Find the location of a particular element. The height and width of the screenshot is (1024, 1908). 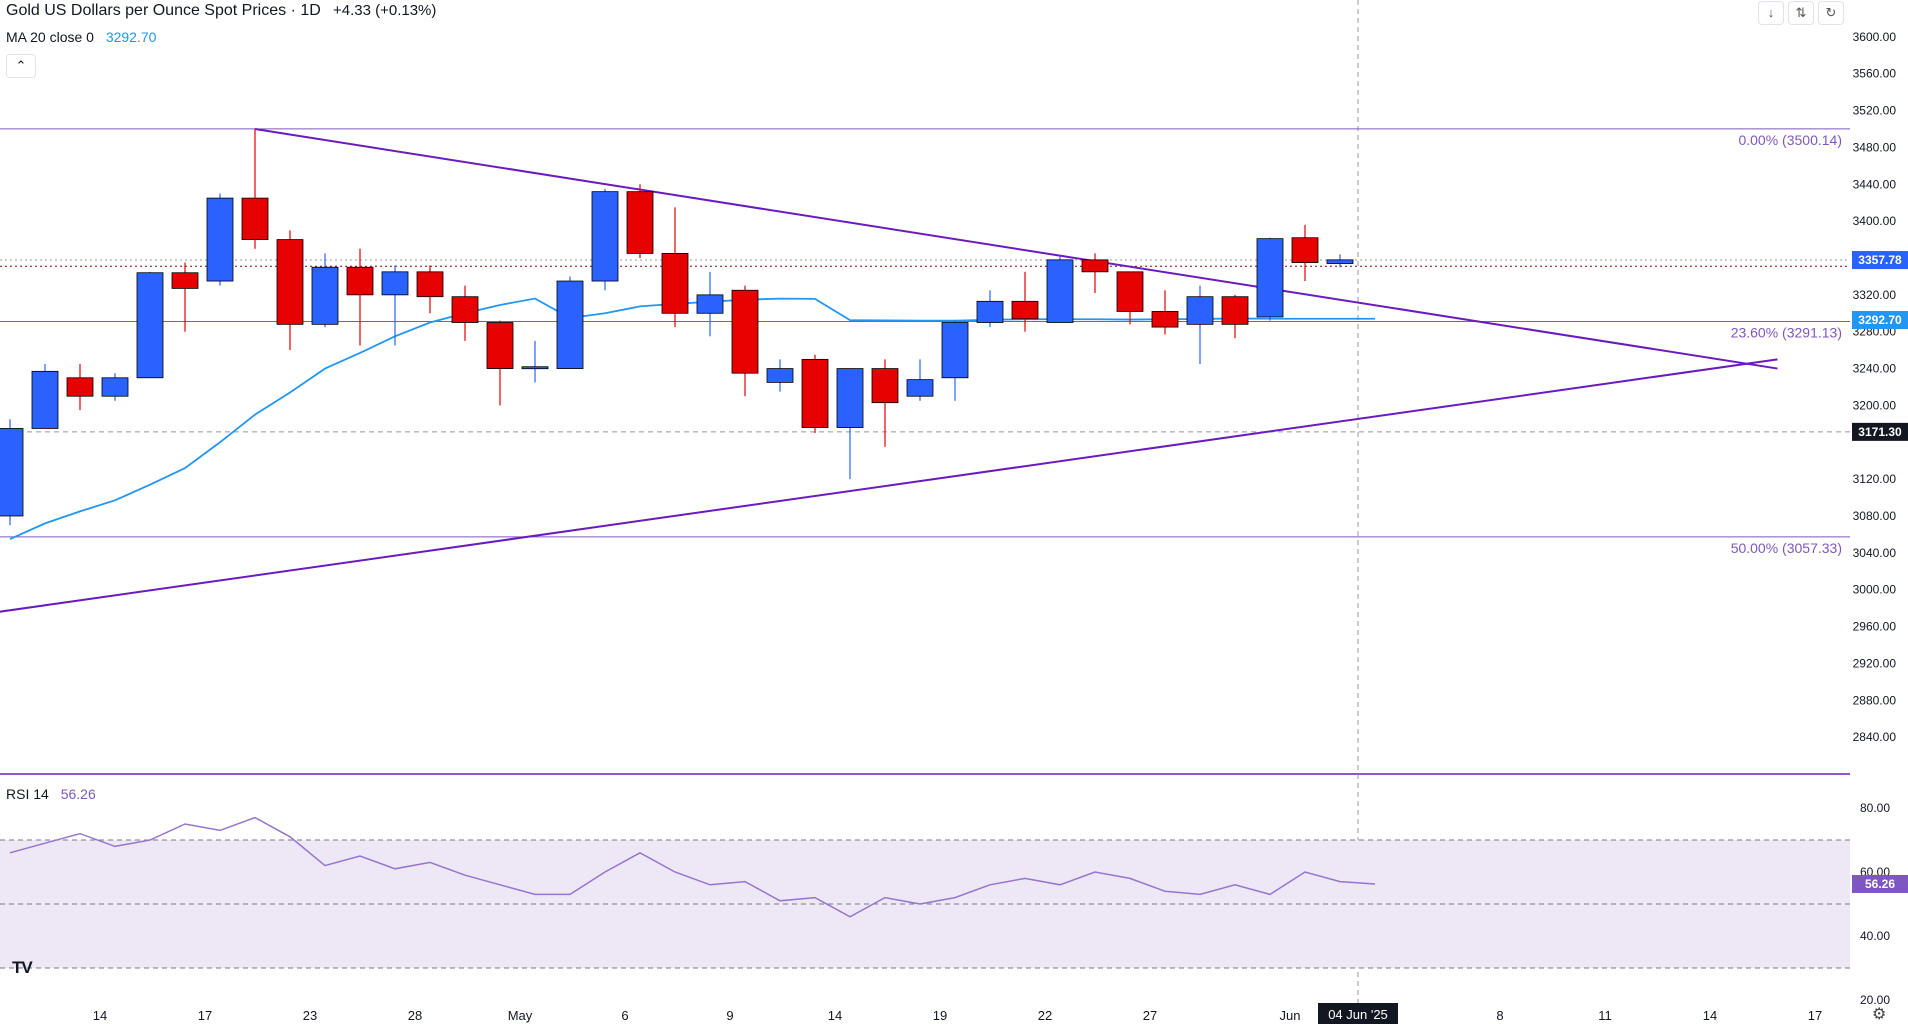

price-tick-label: 2920.00 is located at coordinates (1875, 663).